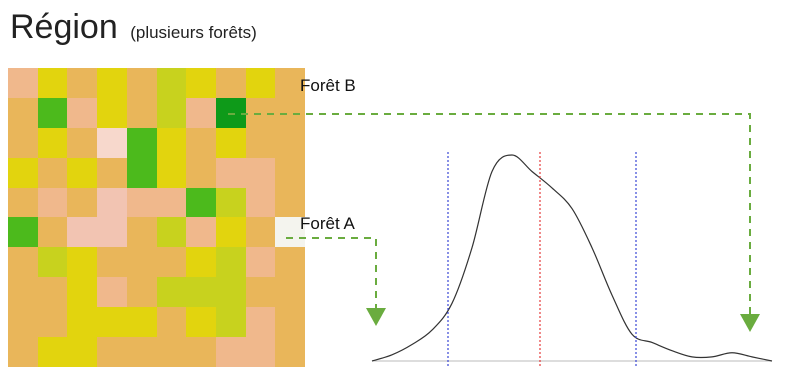 This screenshot has height=371, width=786. I want to click on region-subtitle: (plusieurs forêts), so click(193, 32).